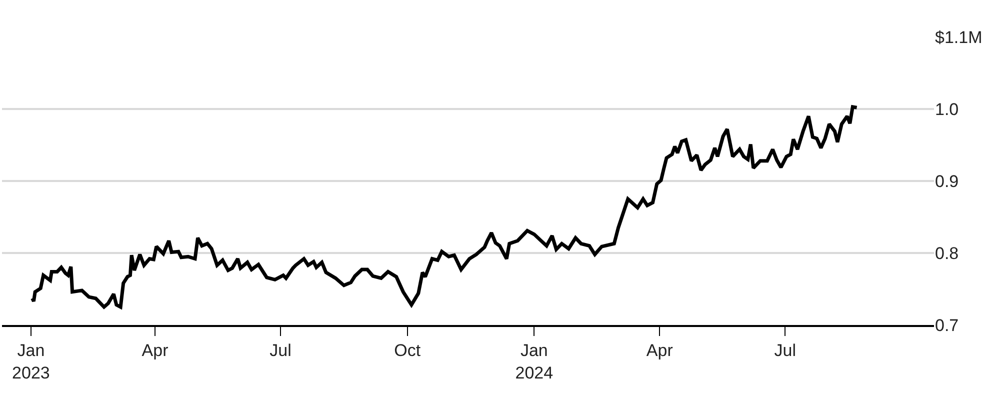 This screenshot has width=992, height=397. What do you see at coordinates (407, 350) in the screenshot?
I see `x-tick-label: Oct` at bounding box center [407, 350].